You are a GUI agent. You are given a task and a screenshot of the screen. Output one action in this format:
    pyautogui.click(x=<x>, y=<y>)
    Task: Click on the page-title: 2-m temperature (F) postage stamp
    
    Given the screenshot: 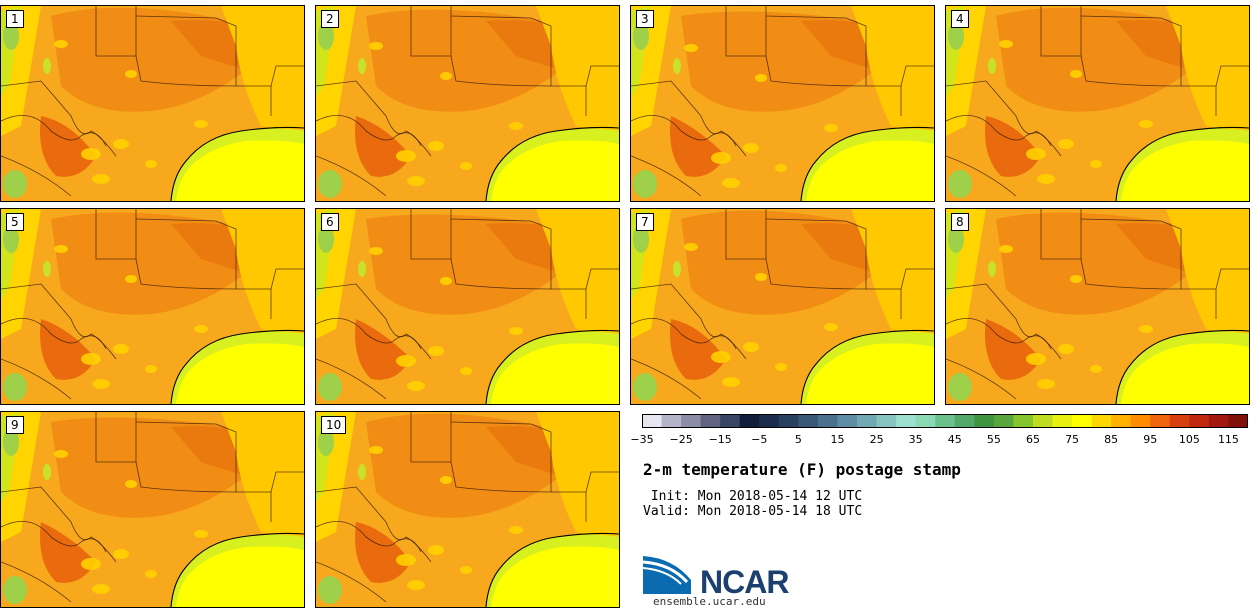 What is the action you would take?
    pyautogui.click(x=802, y=469)
    